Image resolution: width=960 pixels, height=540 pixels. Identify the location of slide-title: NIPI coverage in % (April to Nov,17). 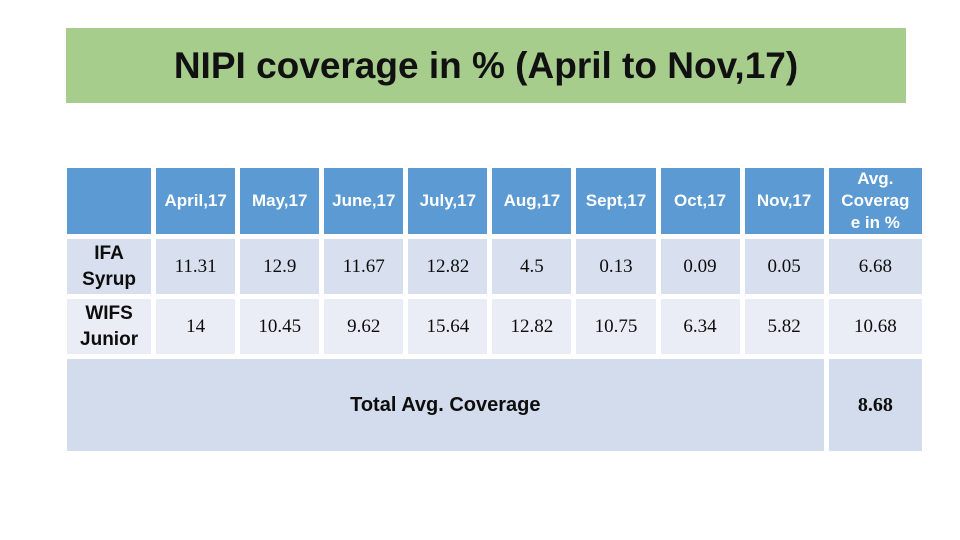
(486, 65).